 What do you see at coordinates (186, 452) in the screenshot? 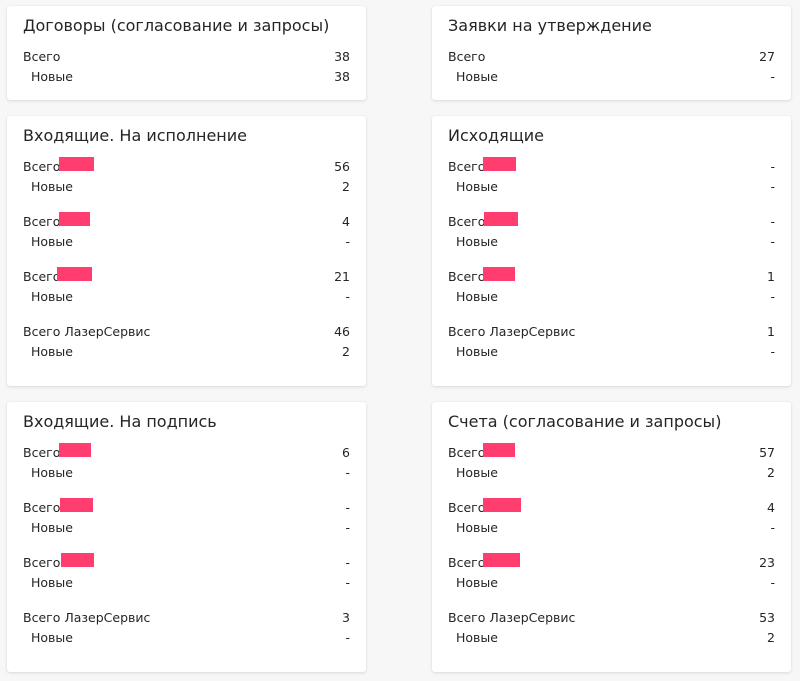
I see `row-total: Всего 6` at bounding box center [186, 452].